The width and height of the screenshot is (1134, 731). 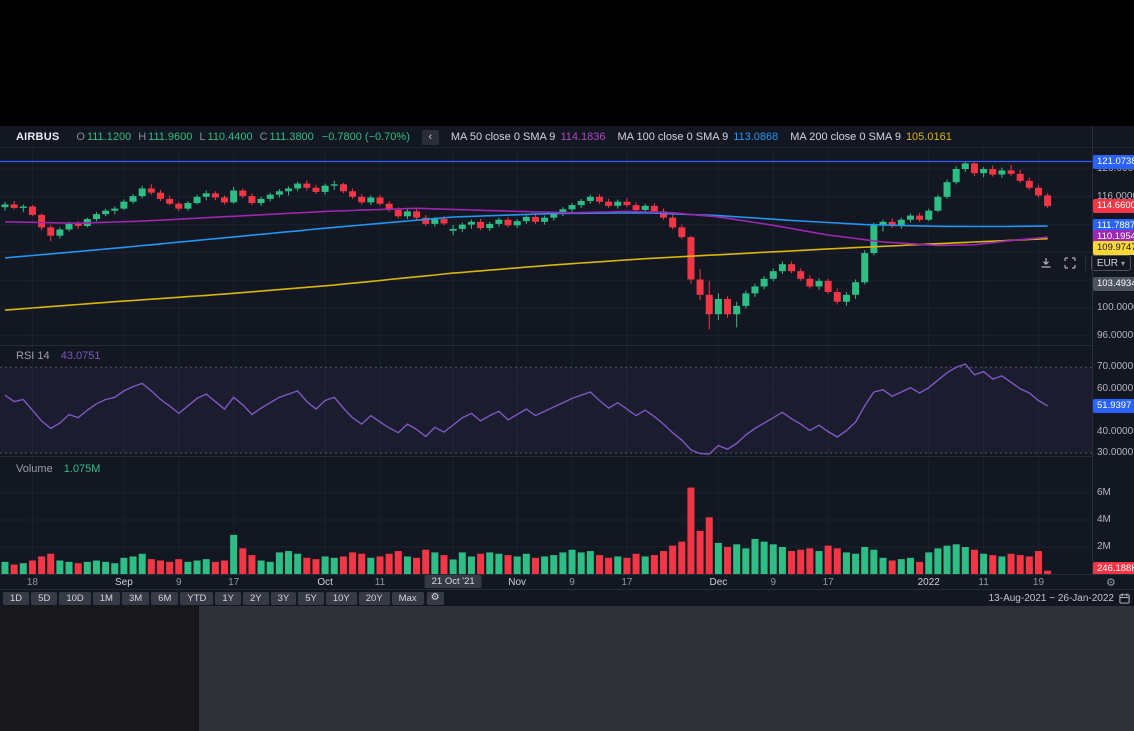 I want to click on range-button-20y: 20Y, so click(x=374, y=598).